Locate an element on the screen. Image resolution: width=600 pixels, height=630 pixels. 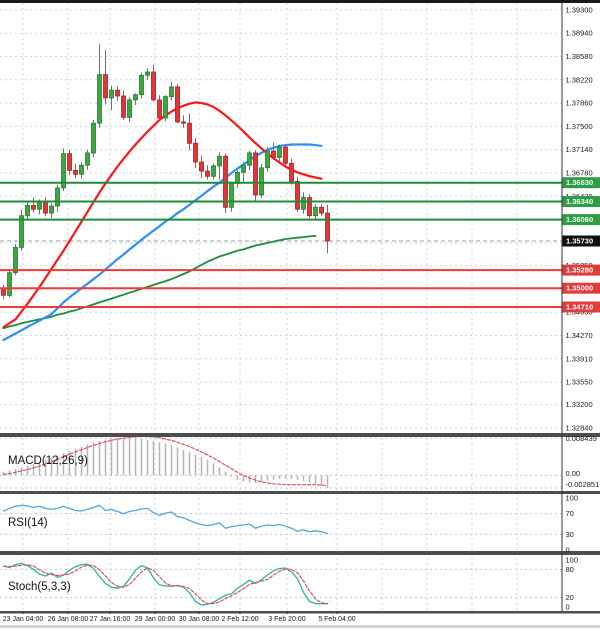
time-tick-label: 29 Jan 00:00 is located at coordinates (155, 619).